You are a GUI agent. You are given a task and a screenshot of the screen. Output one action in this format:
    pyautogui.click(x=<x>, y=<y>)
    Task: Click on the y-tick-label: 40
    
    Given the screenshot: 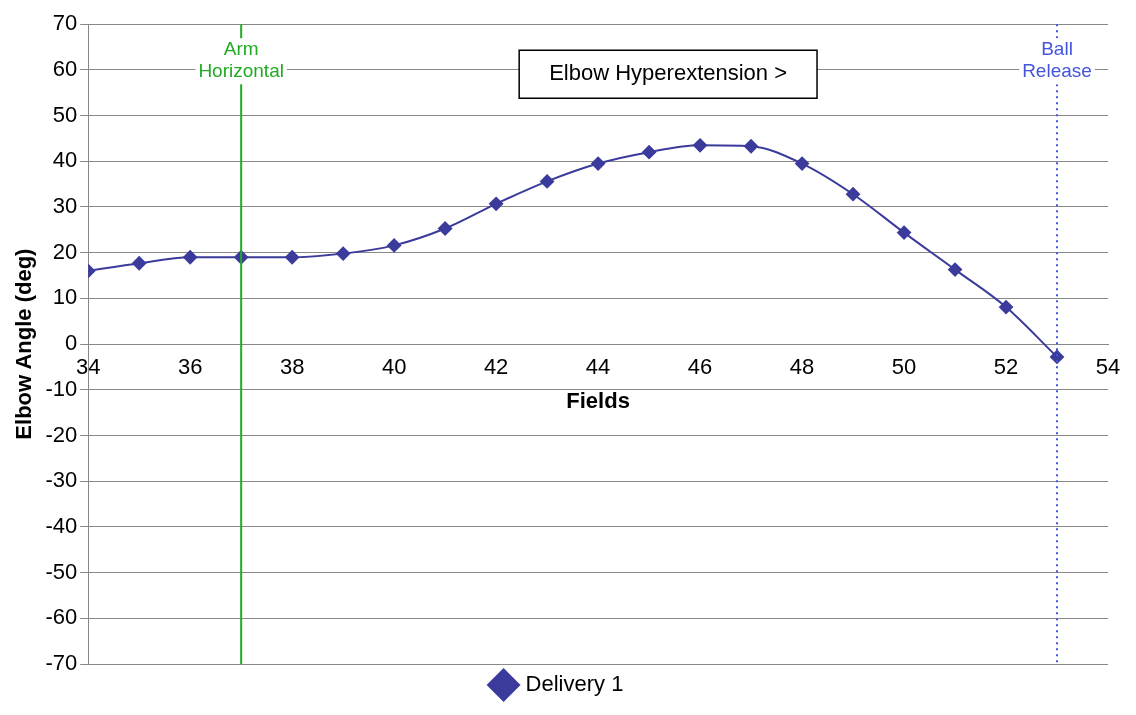 What is the action you would take?
    pyautogui.click(x=65, y=160)
    